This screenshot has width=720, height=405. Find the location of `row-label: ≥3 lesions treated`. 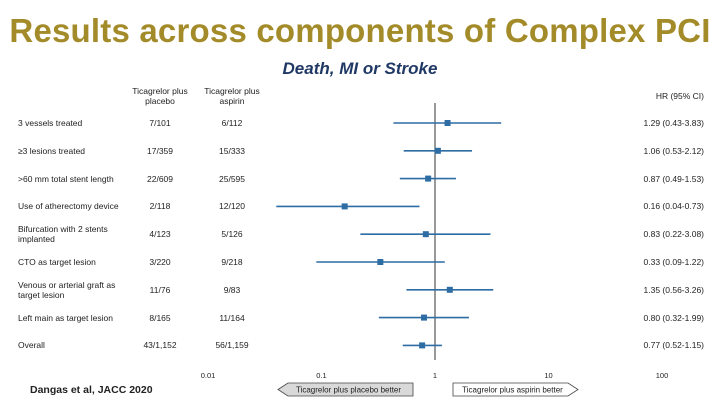

row-label: ≥3 lesions treated is located at coordinates (52, 150).